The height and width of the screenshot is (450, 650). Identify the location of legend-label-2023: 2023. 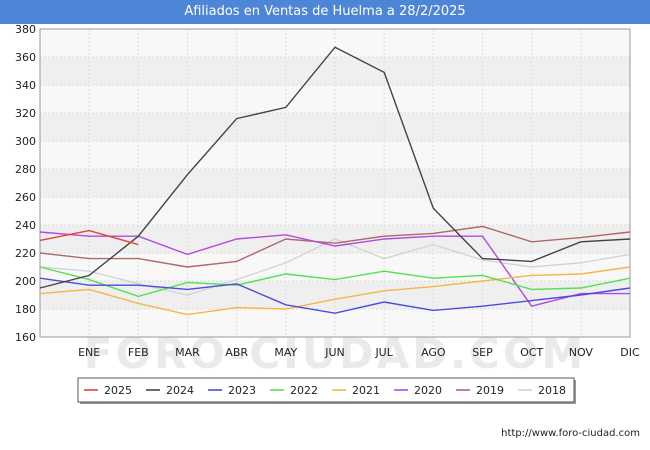
(242, 390).